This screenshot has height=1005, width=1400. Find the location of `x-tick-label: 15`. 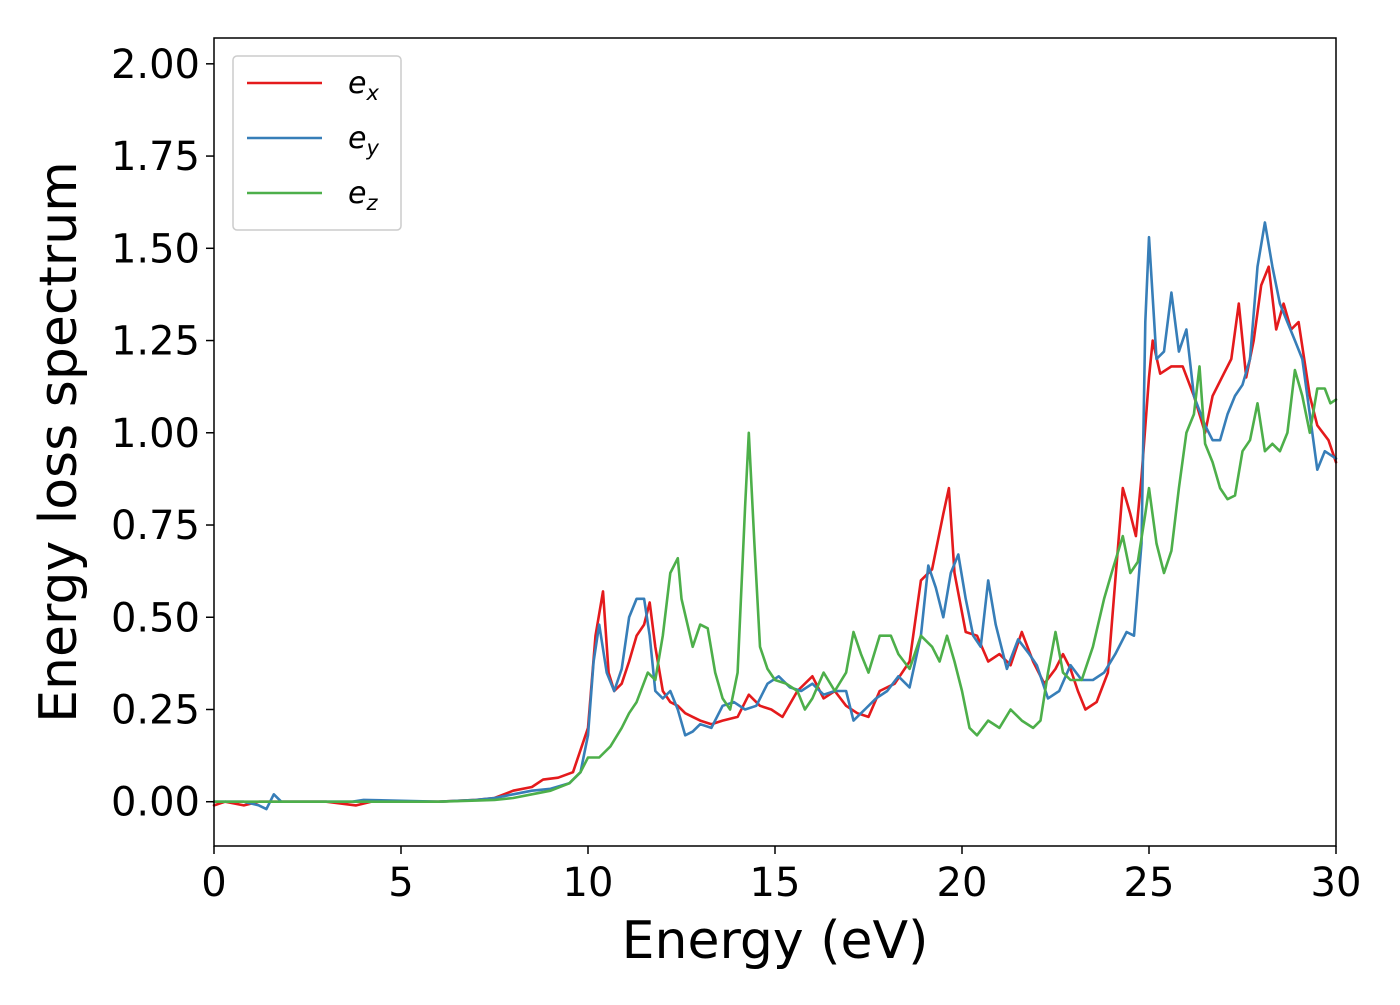

x-tick-label: 15 is located at coordinates (775, 883).